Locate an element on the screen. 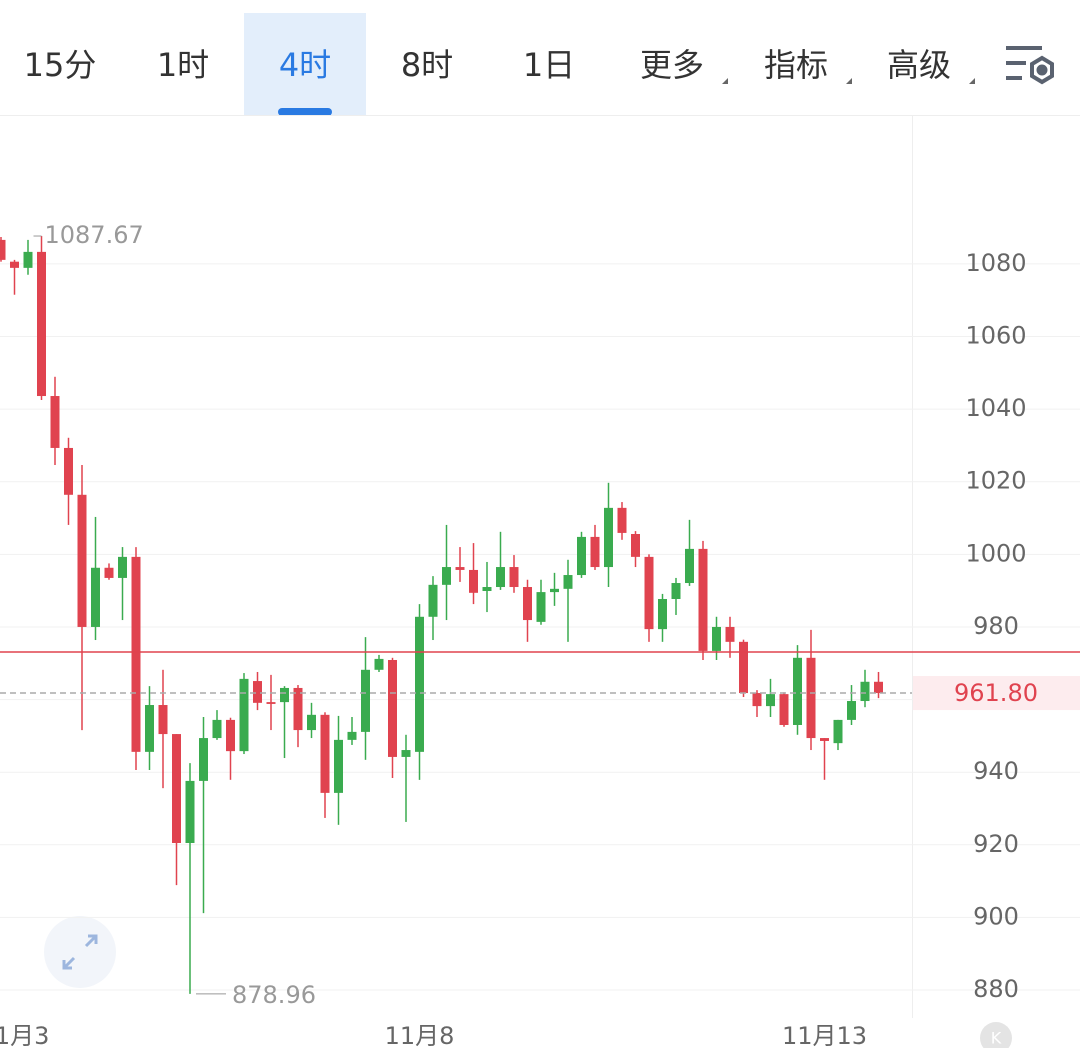 Image resolution: width=1080 pixels, height=1052 pixels. last-price-label: 961.80 is located at coordinates (996, 693).